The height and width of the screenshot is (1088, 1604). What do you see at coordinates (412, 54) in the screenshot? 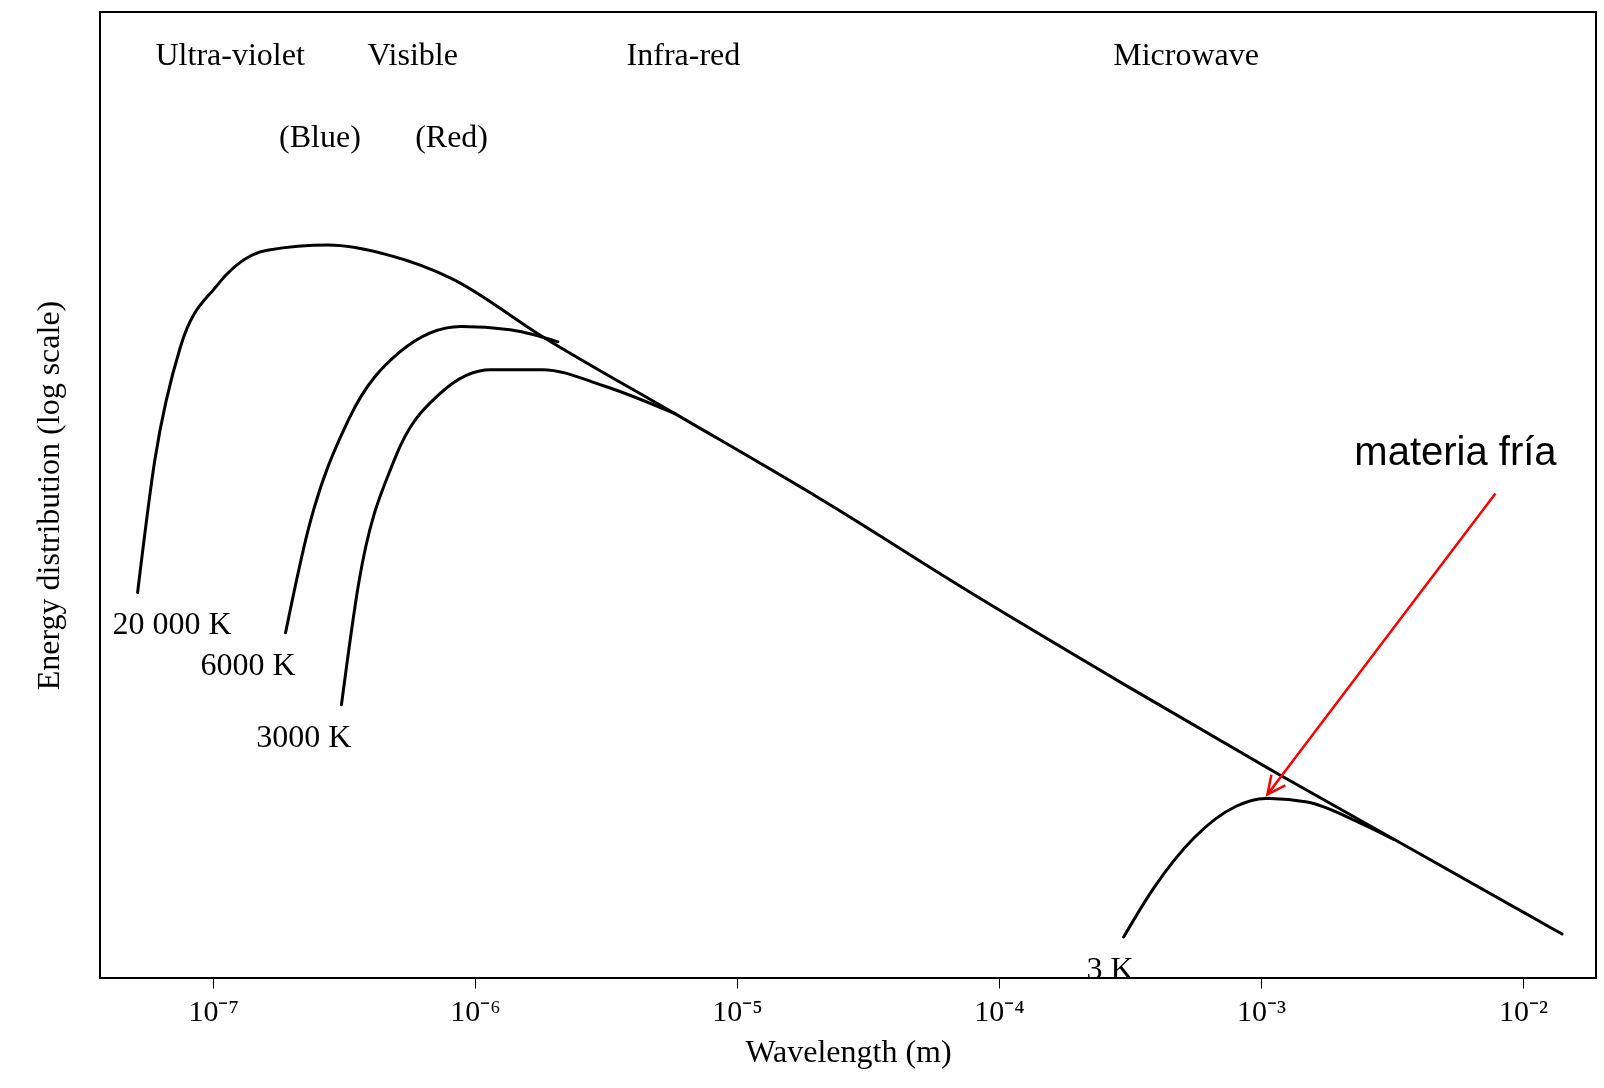
I see `text: Visible` at bounding box center [412, 54].